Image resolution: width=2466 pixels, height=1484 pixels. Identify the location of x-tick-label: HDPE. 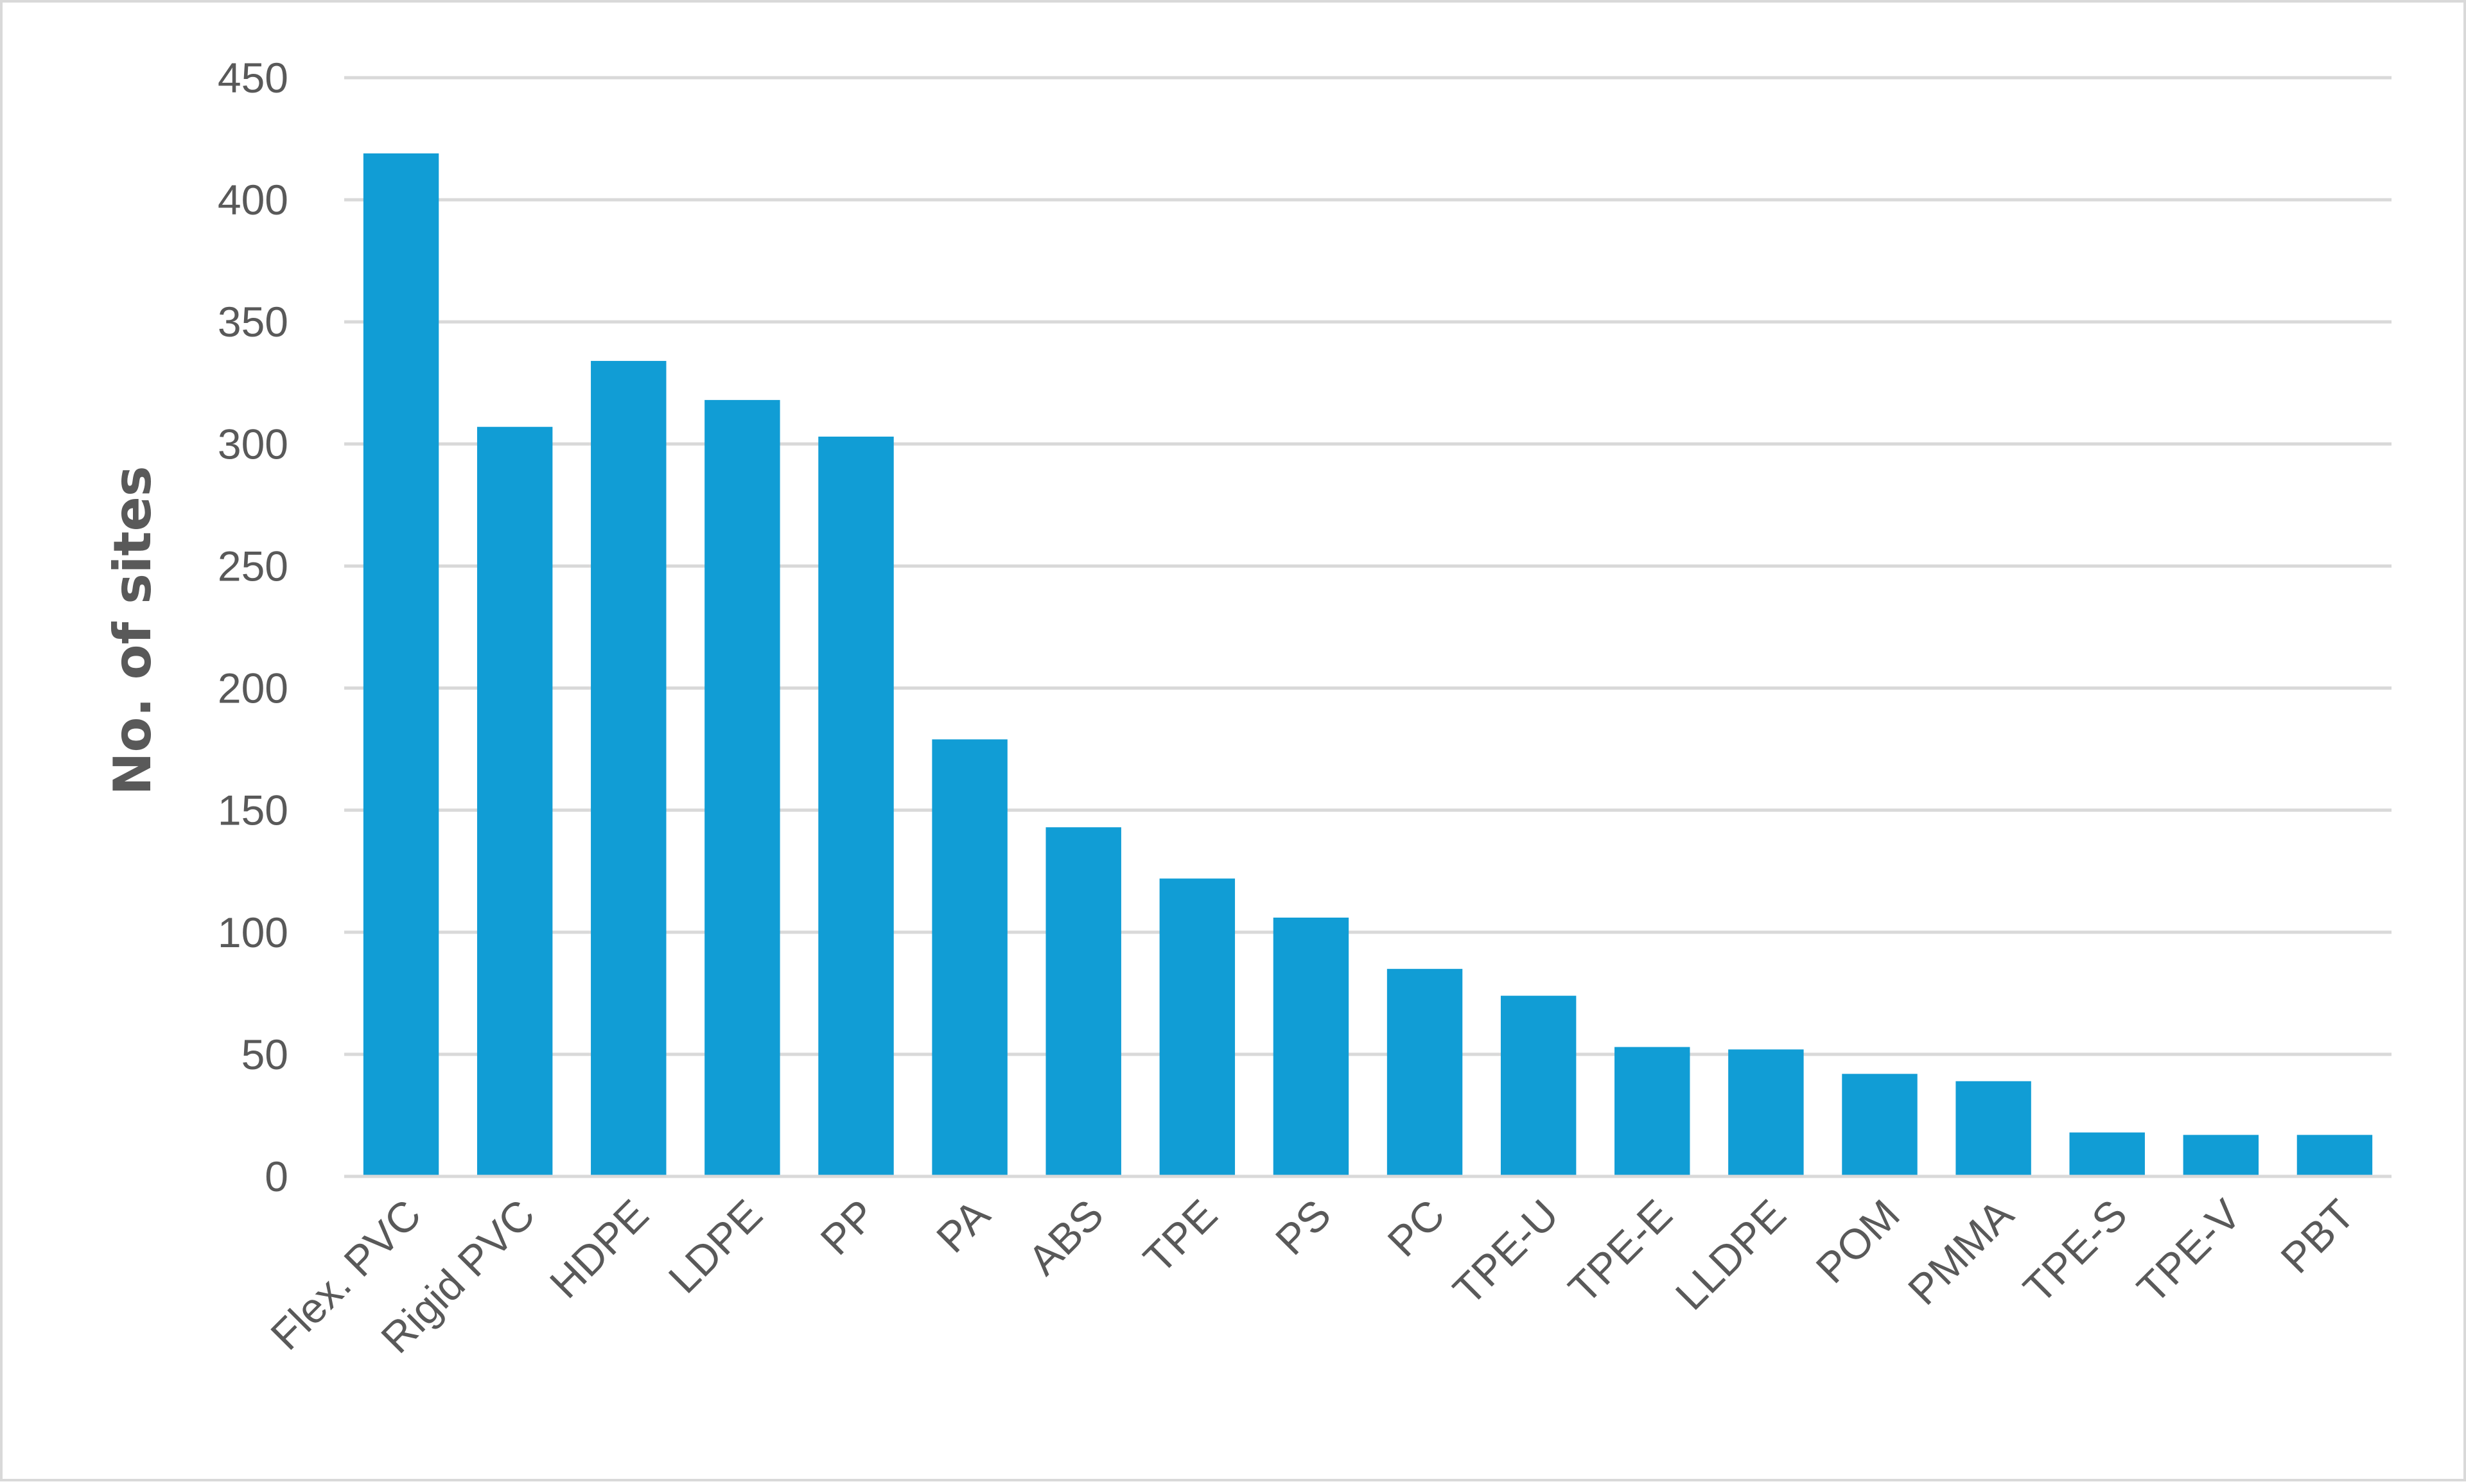
(600, 1249).